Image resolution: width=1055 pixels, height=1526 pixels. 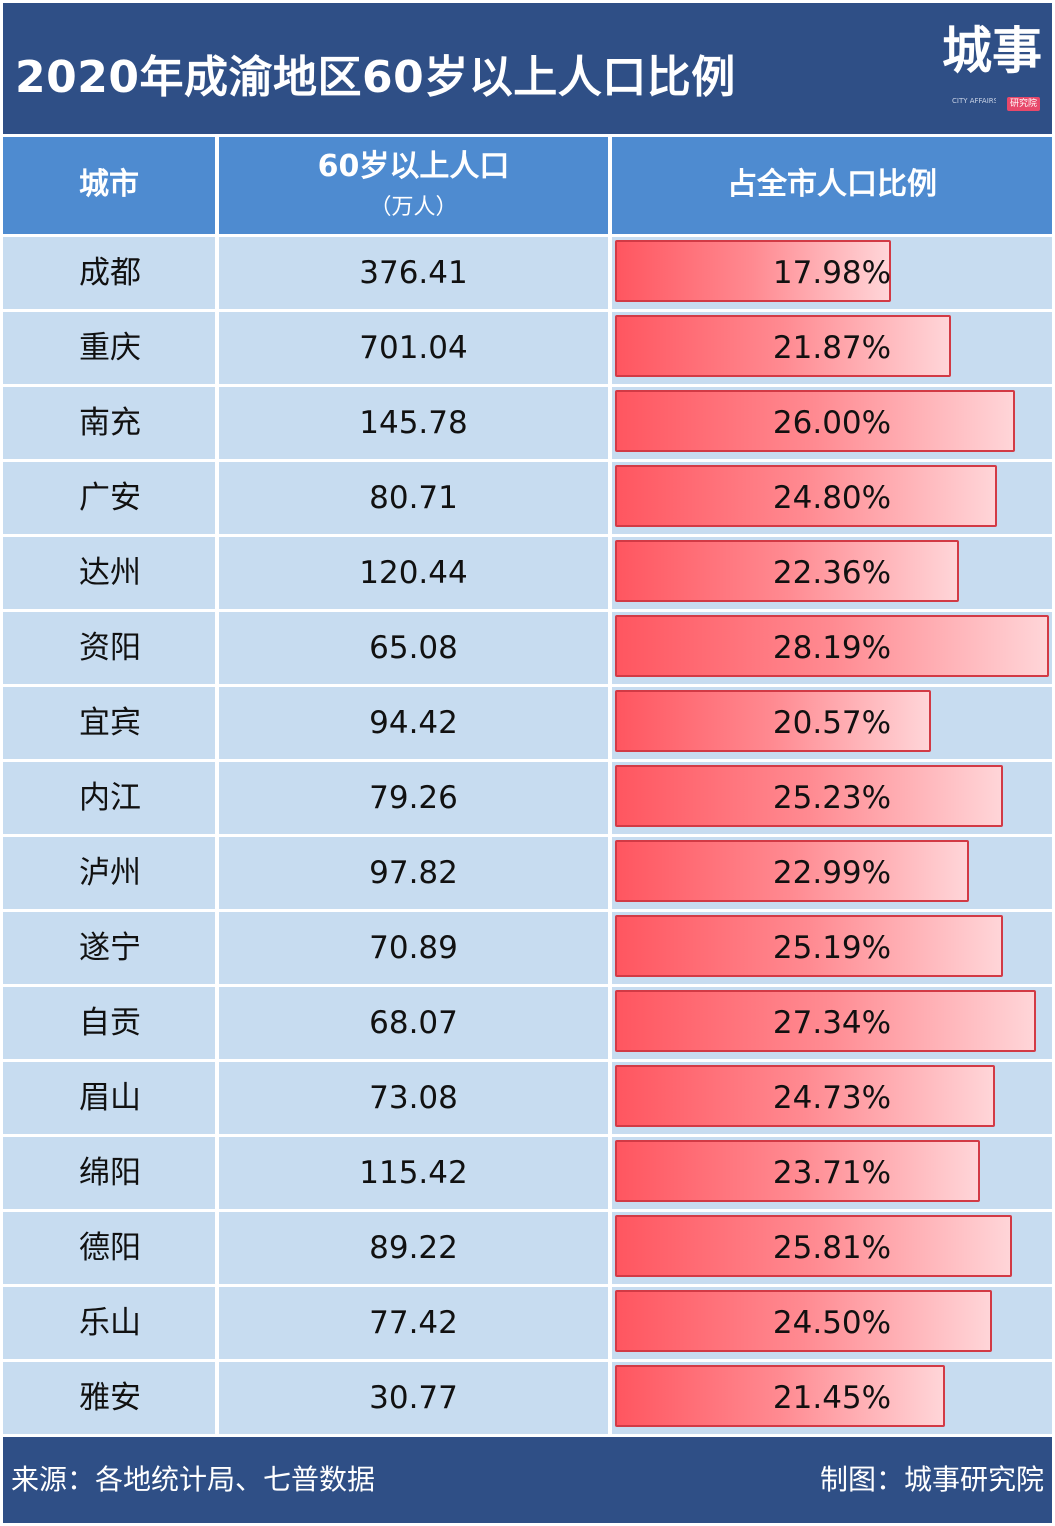 I want to click on header-share-label: 占全市人口比例, so click(x=832, y=184).